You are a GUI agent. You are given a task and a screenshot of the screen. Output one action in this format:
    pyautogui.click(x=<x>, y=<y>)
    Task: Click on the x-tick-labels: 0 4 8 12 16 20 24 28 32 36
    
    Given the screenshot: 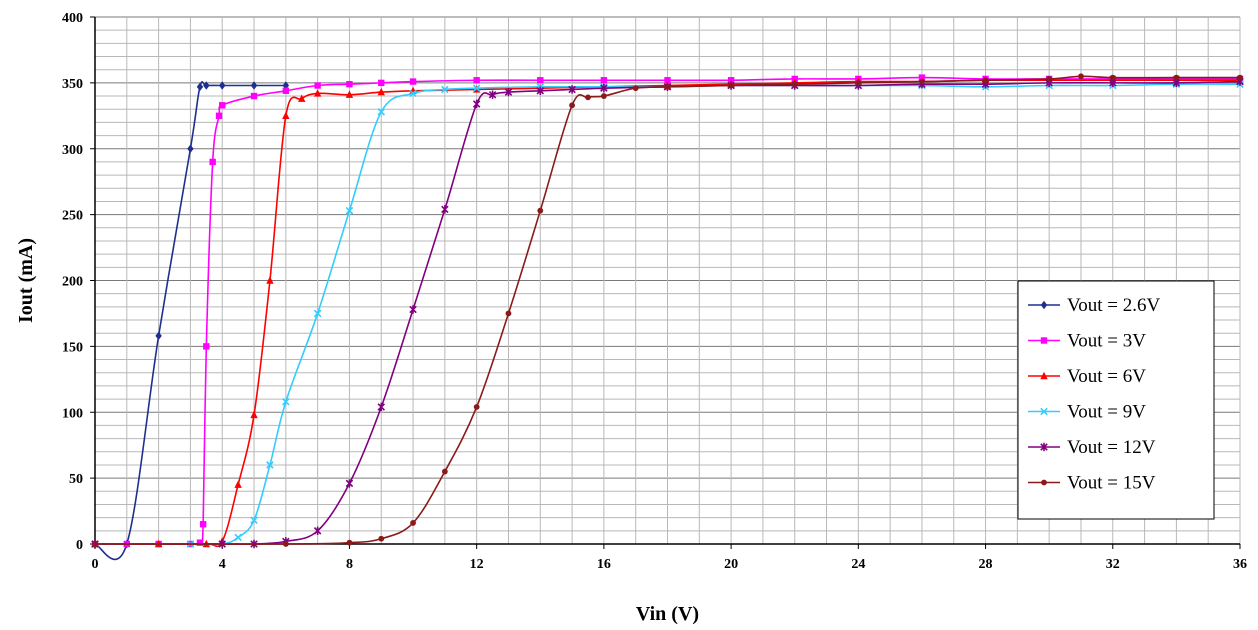 What is the action you would take?
    pyautogui.click(x=670, y=564)
    